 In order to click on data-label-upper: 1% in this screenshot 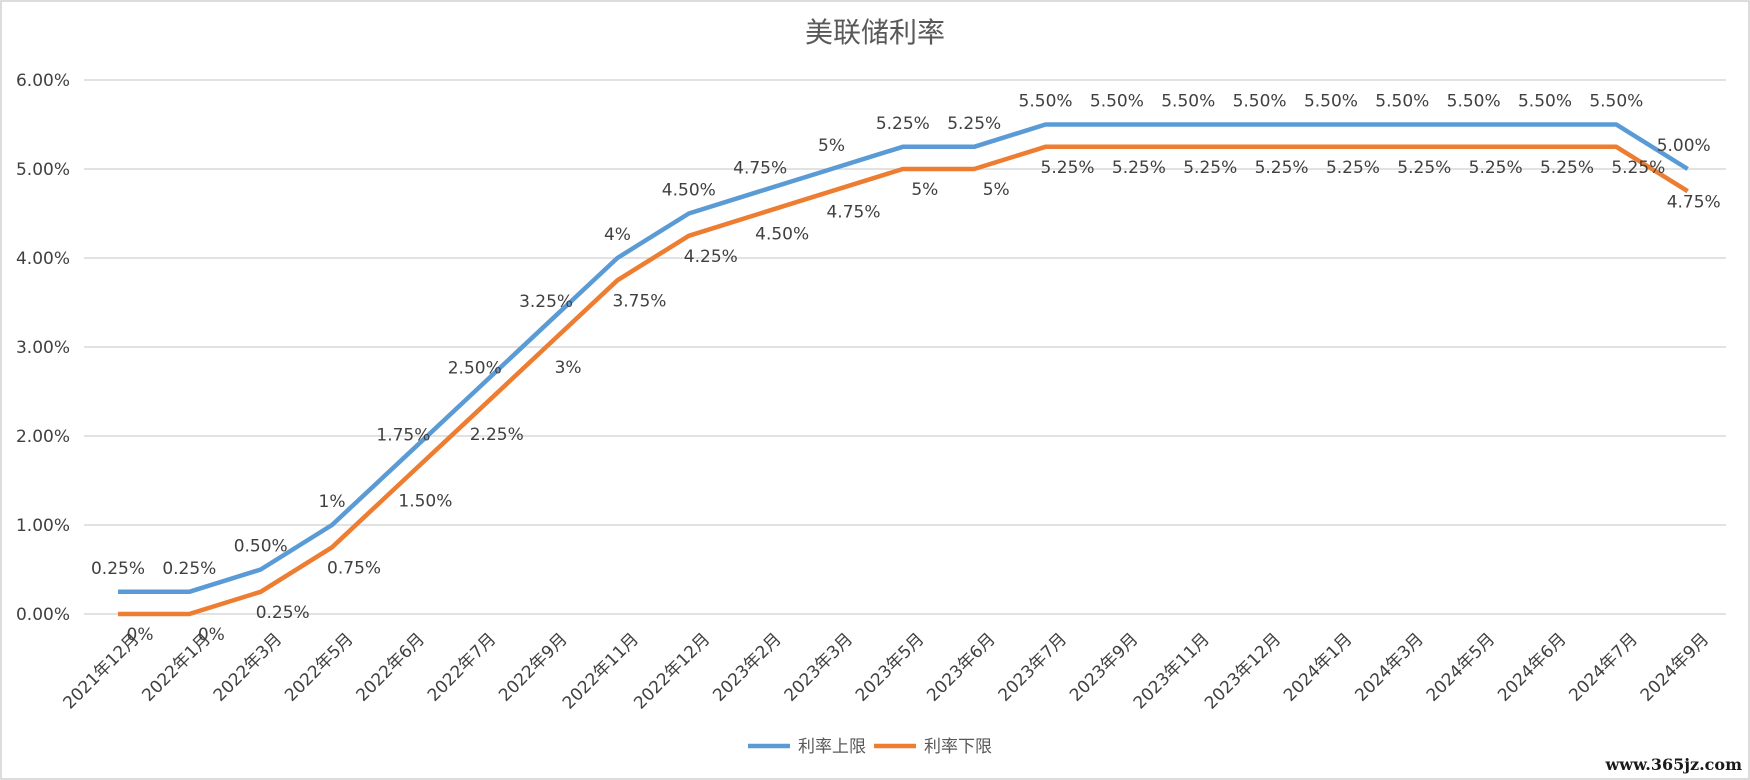, I will do `click(332, 502)`.